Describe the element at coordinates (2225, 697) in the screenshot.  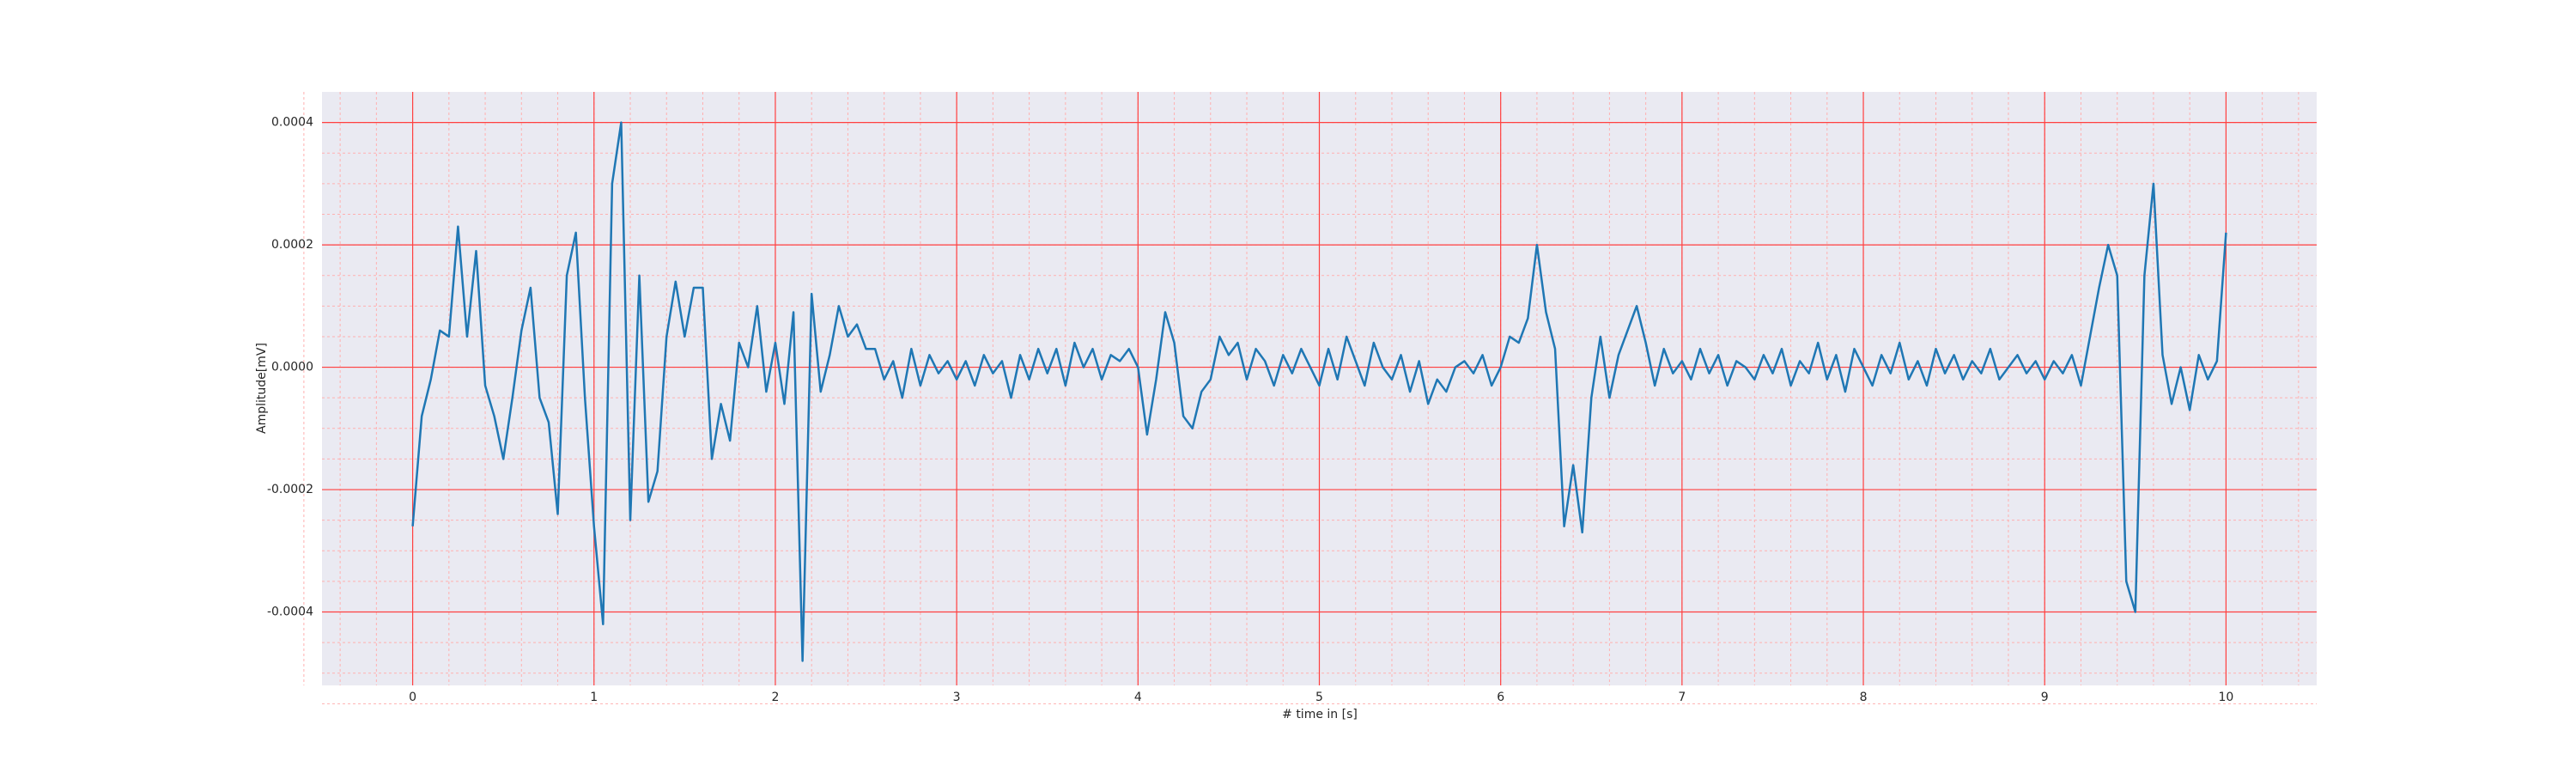
I see `x-tick-label: 10` at that location.